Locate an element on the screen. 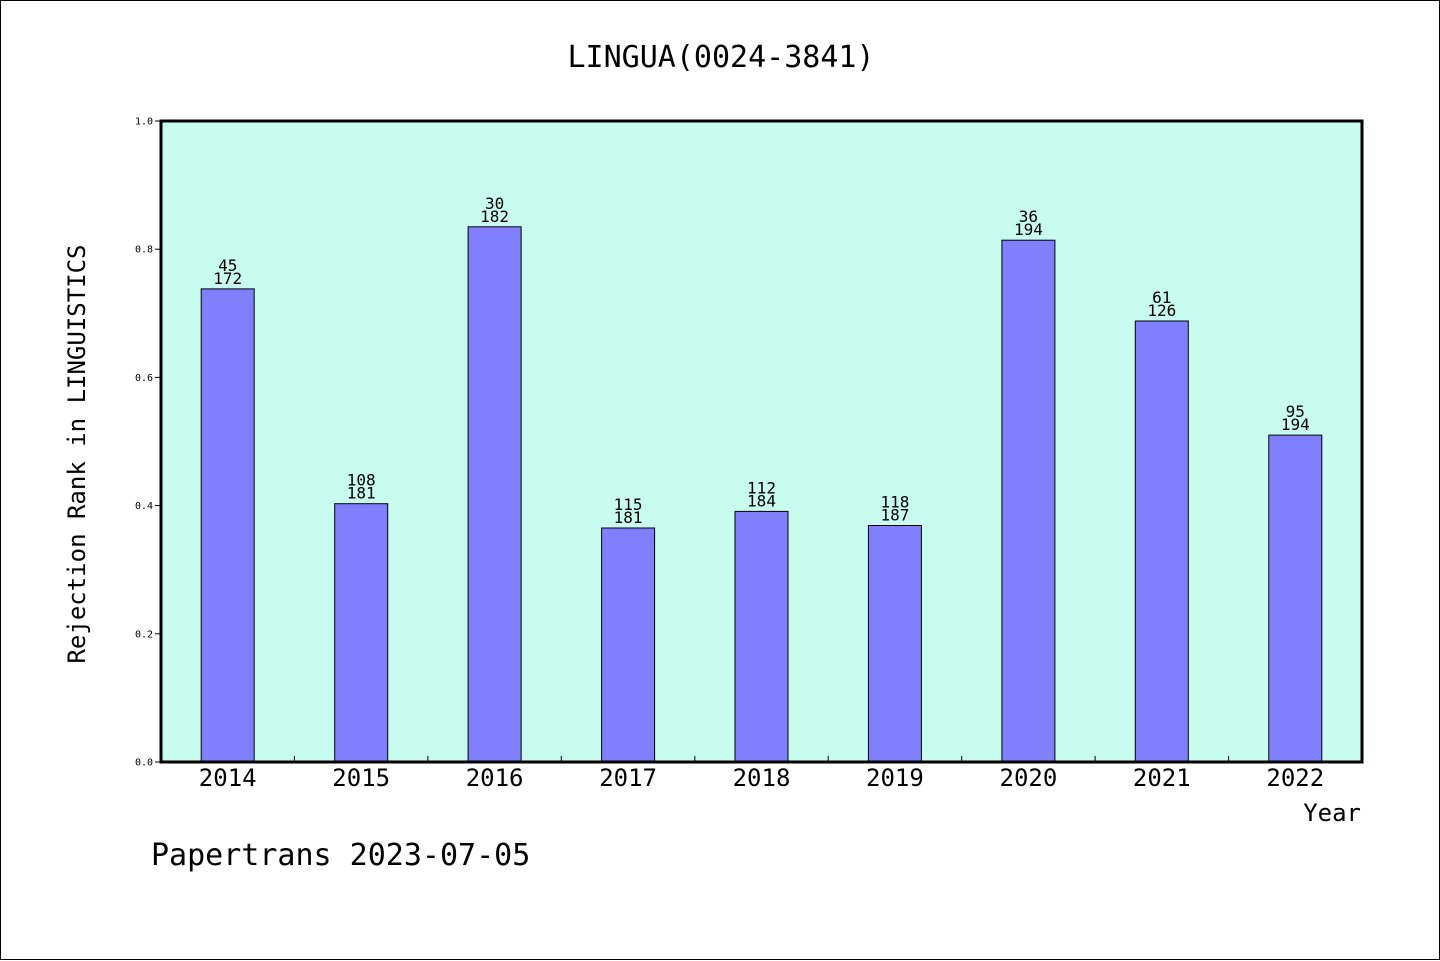 The height and width of the screenshot is (961, 1440). chart-title: LINGUA(0024-3841) is located at coordinates (720, 57).